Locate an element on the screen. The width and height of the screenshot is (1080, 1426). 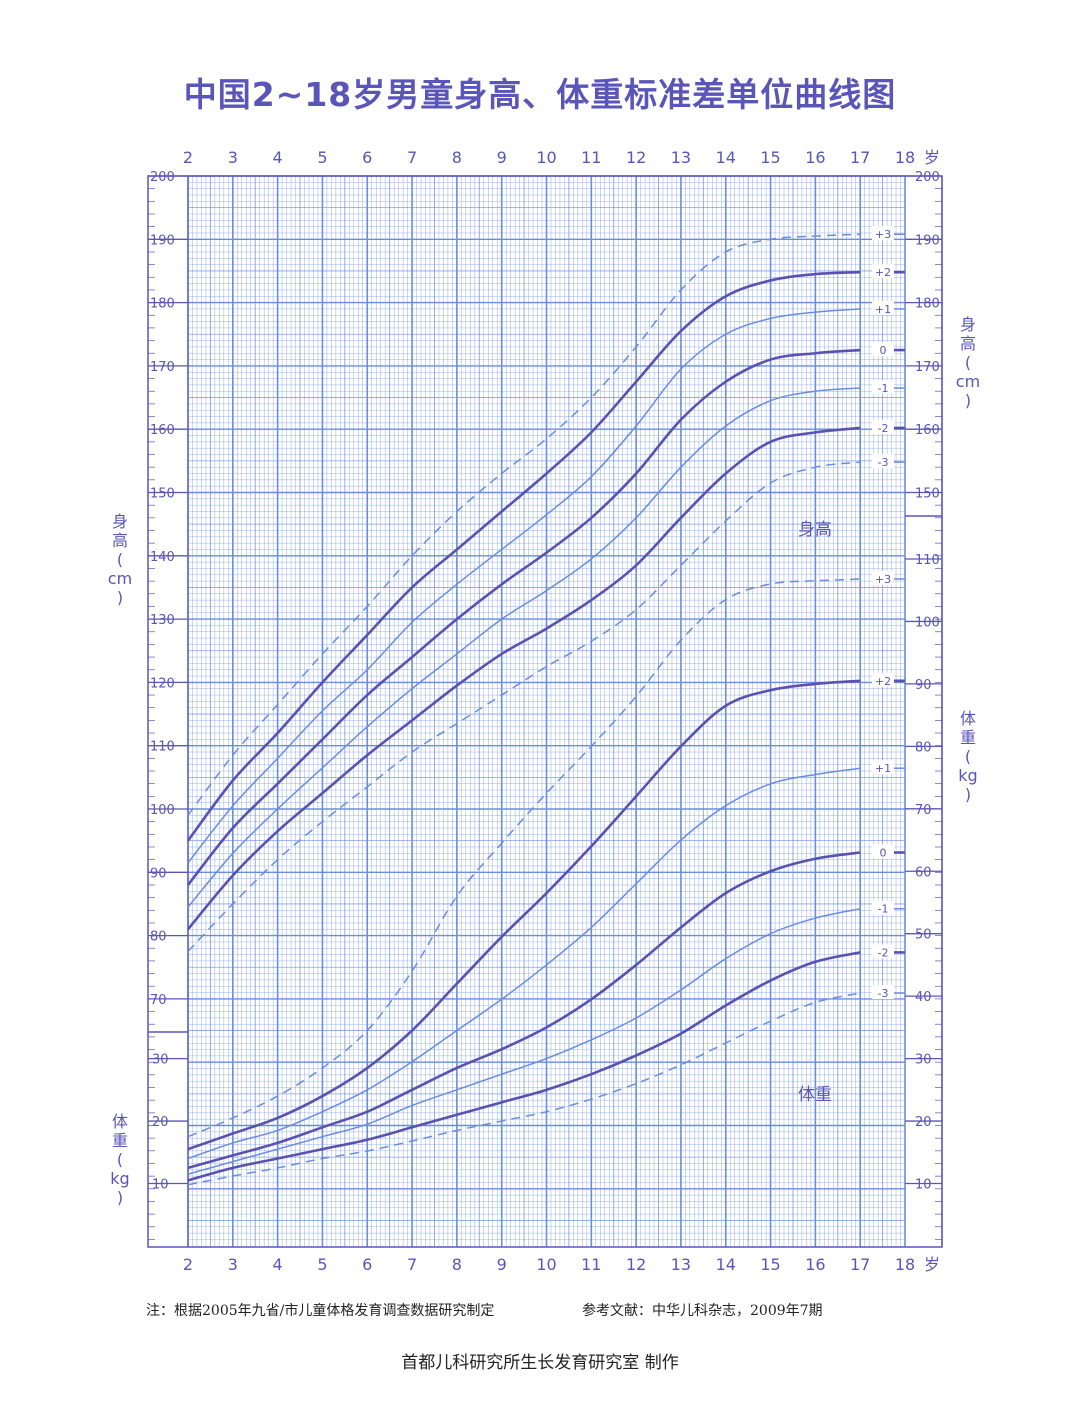
bottom-age-label: 12 is located at coordinates (636, 1264).